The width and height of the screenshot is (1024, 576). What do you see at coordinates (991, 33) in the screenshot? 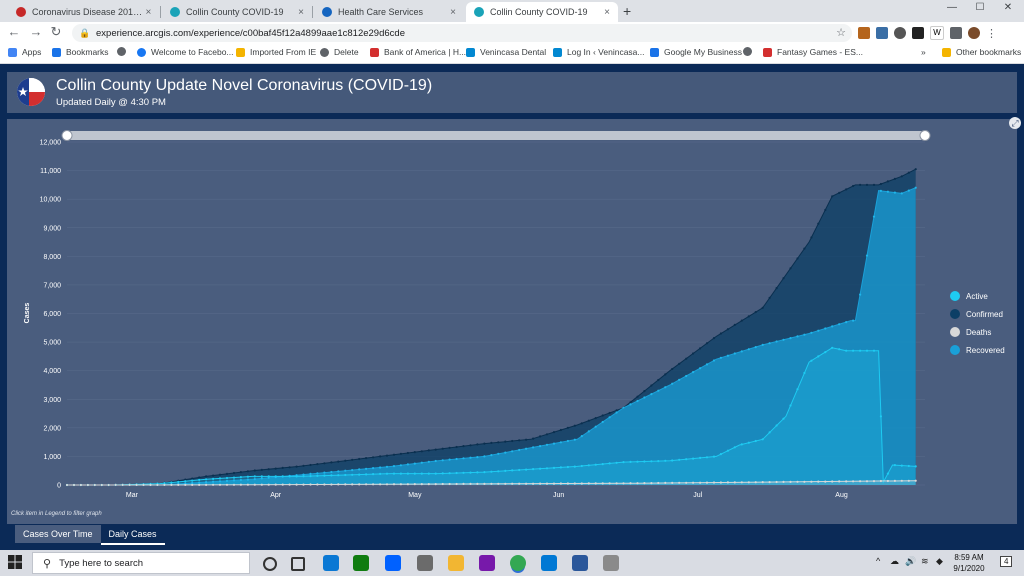
I see `menu-kebab-icon: ⋮` at bounding box center [991, 33].